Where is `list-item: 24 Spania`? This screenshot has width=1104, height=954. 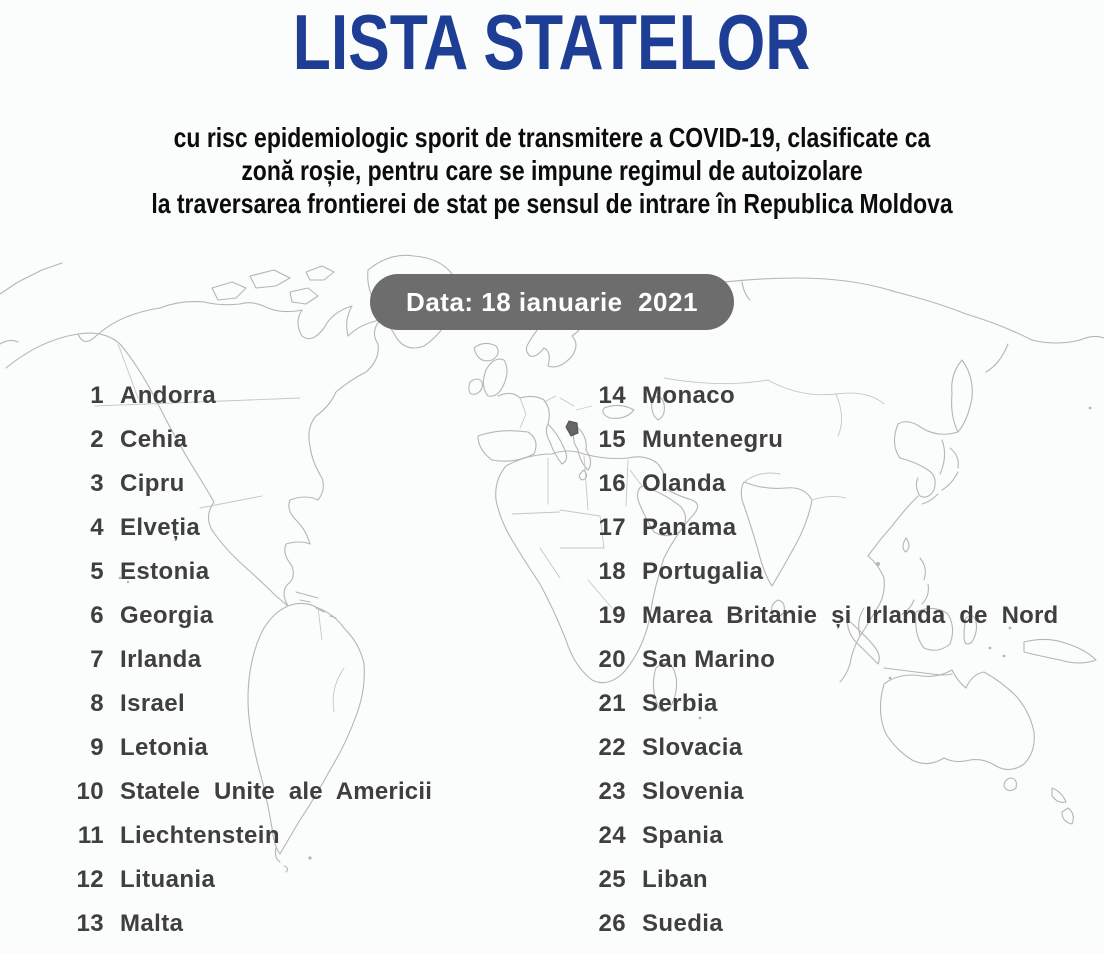
list-item: 24 Spania is located at coordinates (830, 836).